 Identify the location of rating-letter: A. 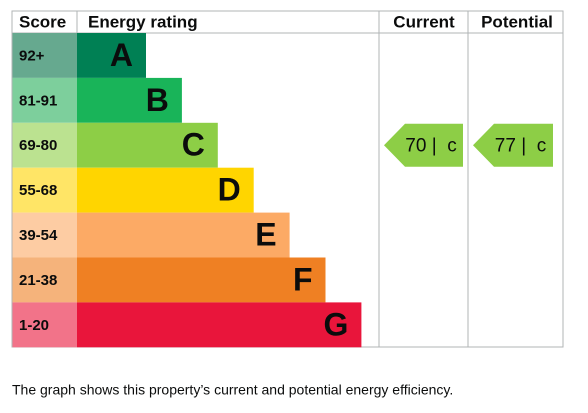
(121, 55).